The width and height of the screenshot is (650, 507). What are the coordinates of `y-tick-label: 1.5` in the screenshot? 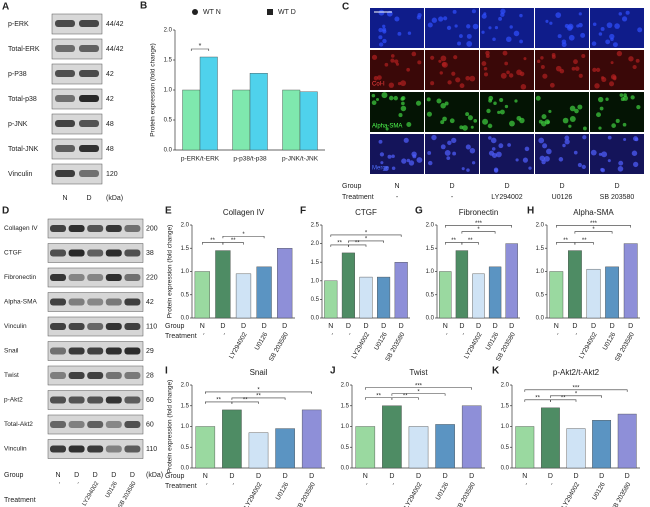 It's located at (505, 406).